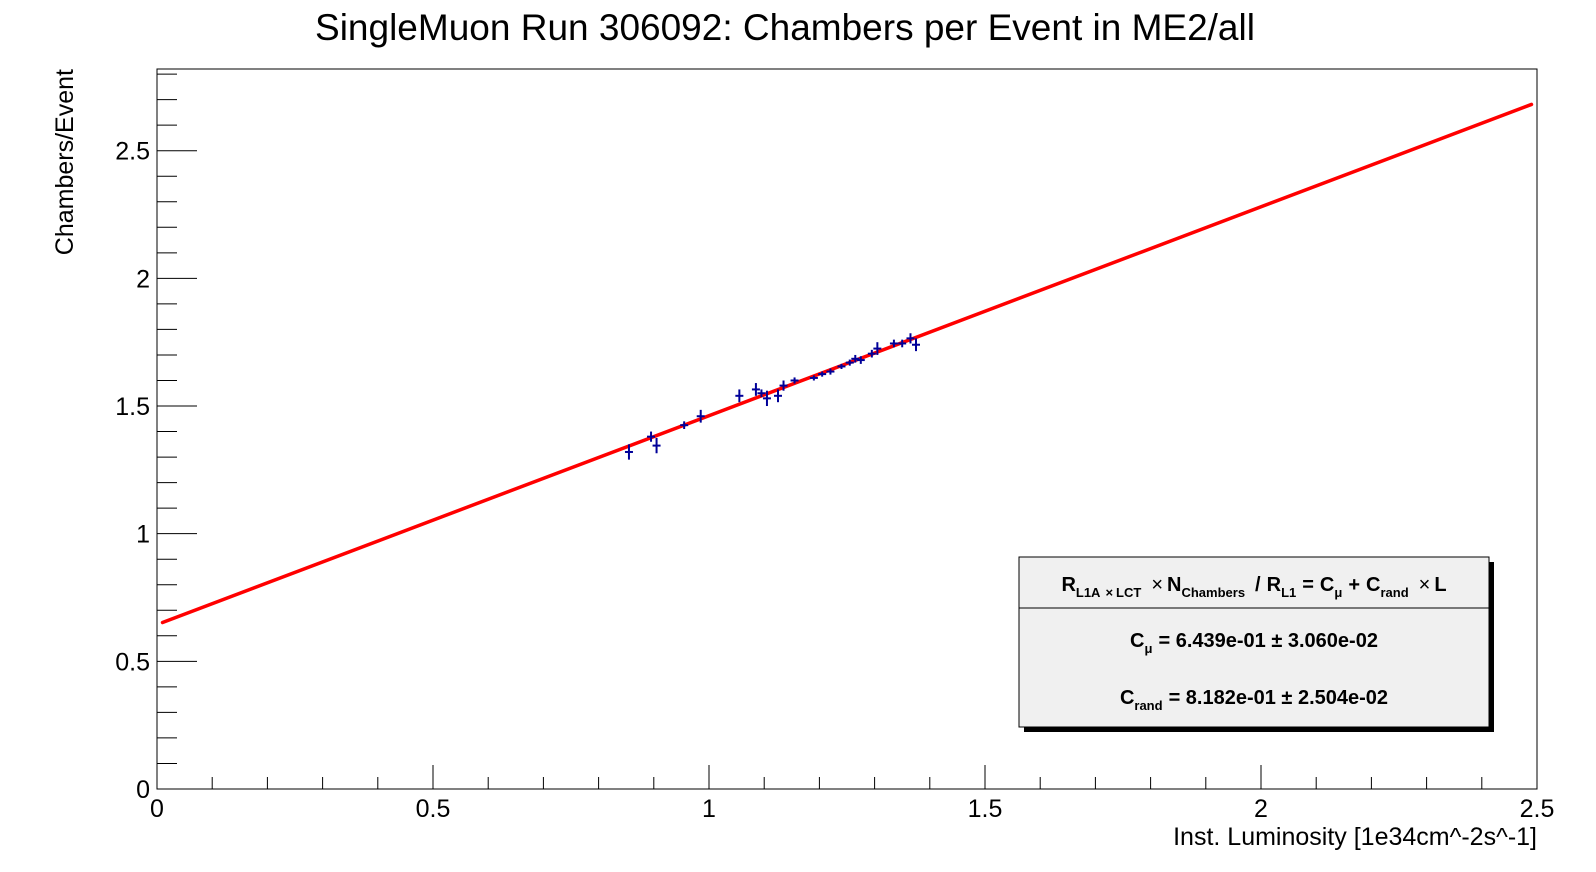 The width and height of the screenshot is (1596, 872). I want to click on y-axis-title: Chambers/Event, so click(65, 162).